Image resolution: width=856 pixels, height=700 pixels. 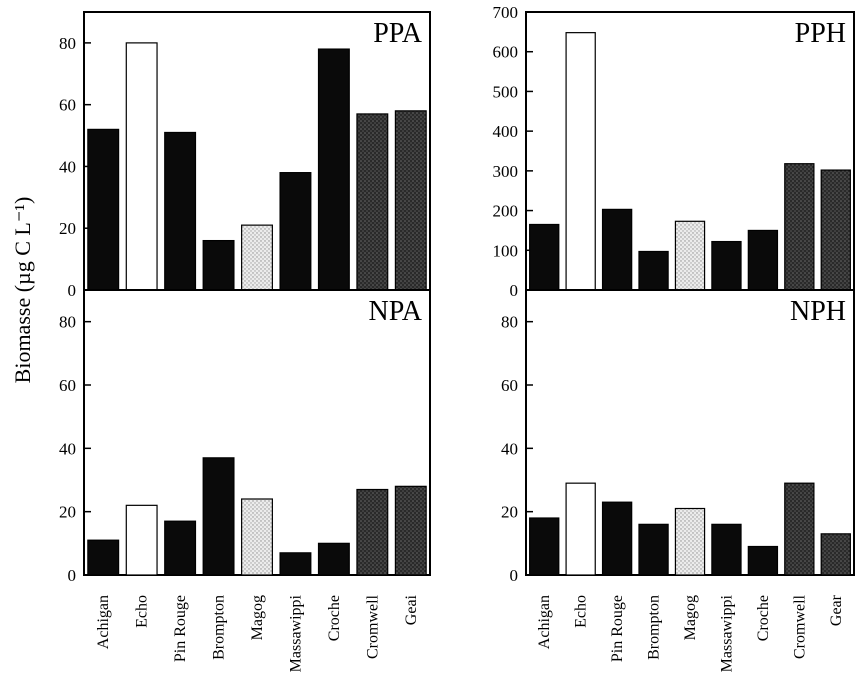 I want to click on y-tick-label: 600, so click(x=506, y=52).